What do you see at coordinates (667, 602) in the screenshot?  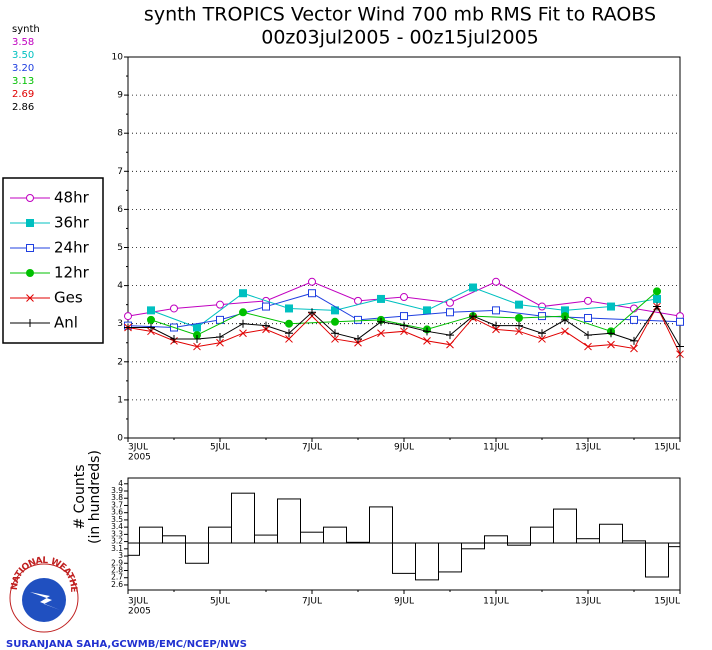 I see `x-tick-label: 15JUL` at bounding box center [667, 602].